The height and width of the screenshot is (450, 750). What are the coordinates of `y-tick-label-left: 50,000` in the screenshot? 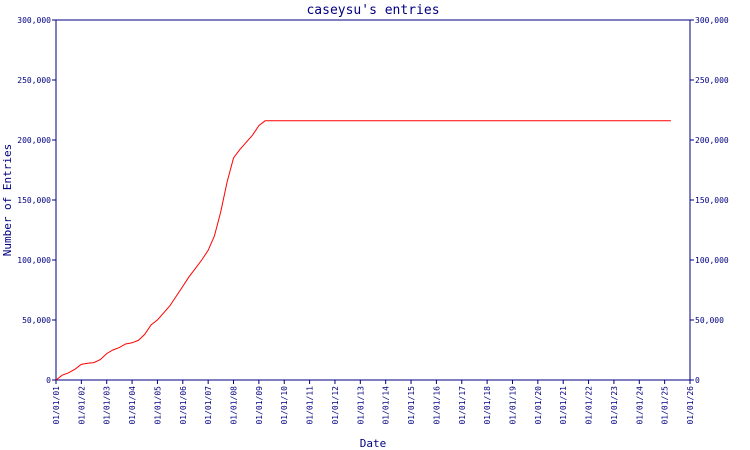 It's located at (36, 320).